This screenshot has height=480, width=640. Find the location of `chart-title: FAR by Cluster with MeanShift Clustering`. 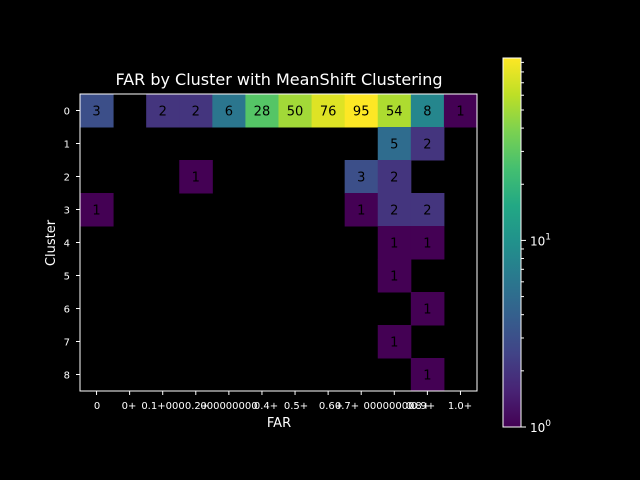

chart-title: FAR by Cluster with MeanShift Clustering is located at coordinates (278, 79).